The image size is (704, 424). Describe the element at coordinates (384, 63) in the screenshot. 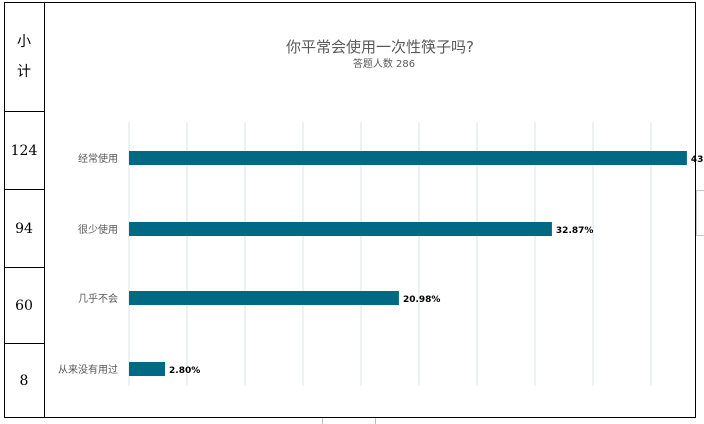

I see `chart-subtitle: 答题人数 286` at that location.